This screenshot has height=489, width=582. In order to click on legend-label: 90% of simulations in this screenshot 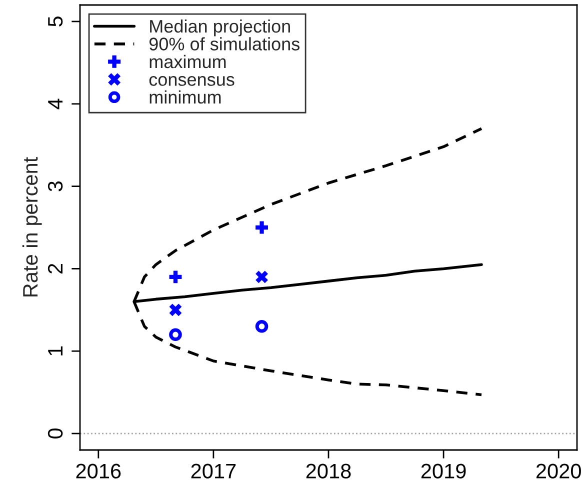, I will do `click(224, 43)`.